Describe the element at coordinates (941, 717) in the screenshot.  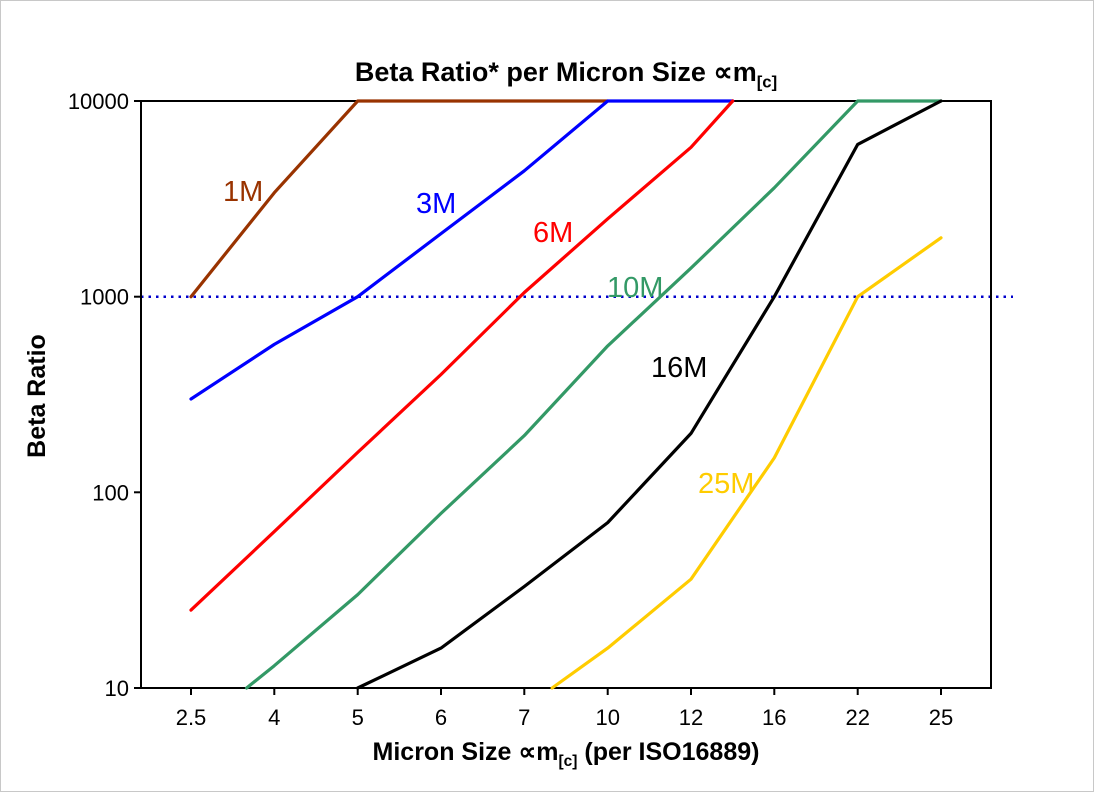
I see `x-tick-label: 25` at that location.